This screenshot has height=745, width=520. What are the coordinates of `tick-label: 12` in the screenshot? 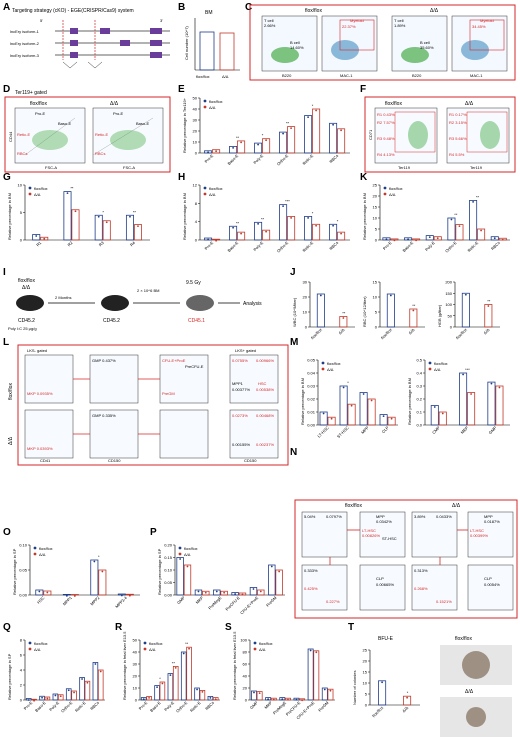 It's located at (195, 185).